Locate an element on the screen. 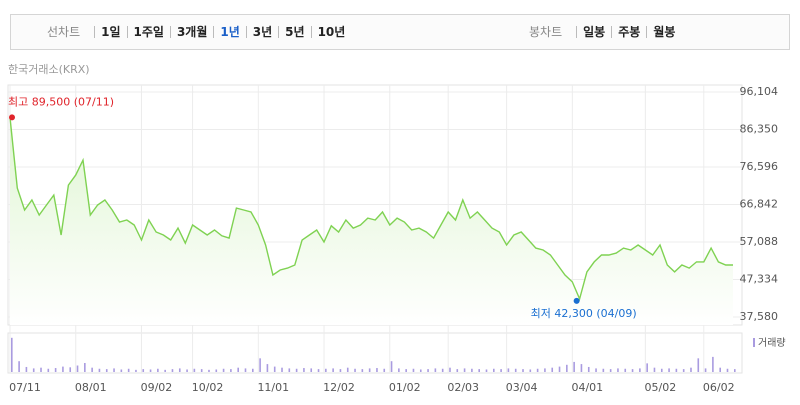 Image resolution: width=800 pixels, height=405 pixels. period-button: 1년 is located at coordinates (229, 32).